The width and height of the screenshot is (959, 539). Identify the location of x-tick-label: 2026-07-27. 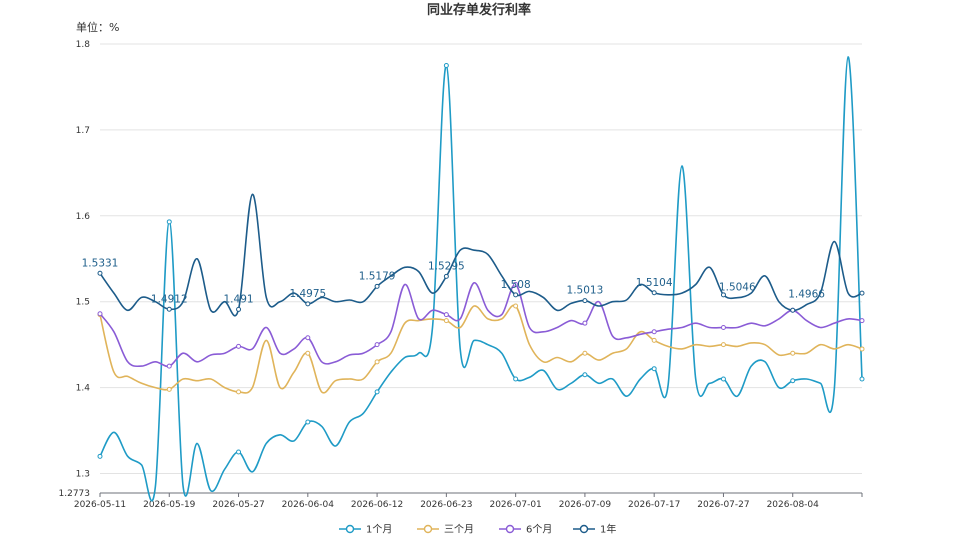
(723, 505).